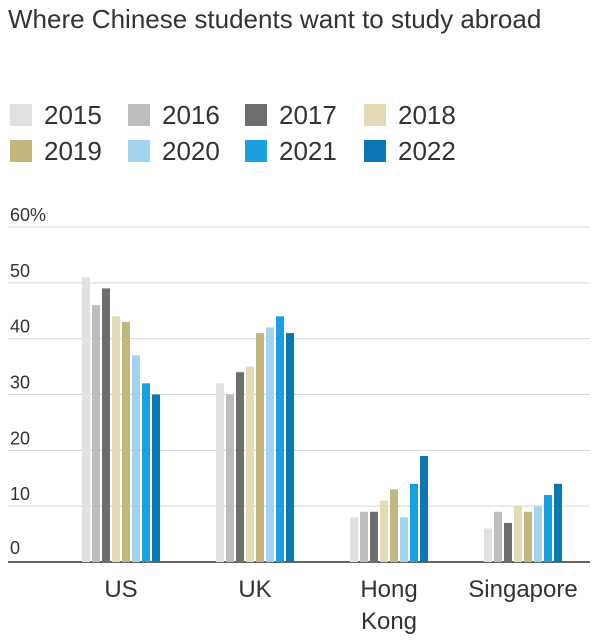 The image size is (598, 641). I want to click on x-tick-label: Hong Kong, so click(388, 605).